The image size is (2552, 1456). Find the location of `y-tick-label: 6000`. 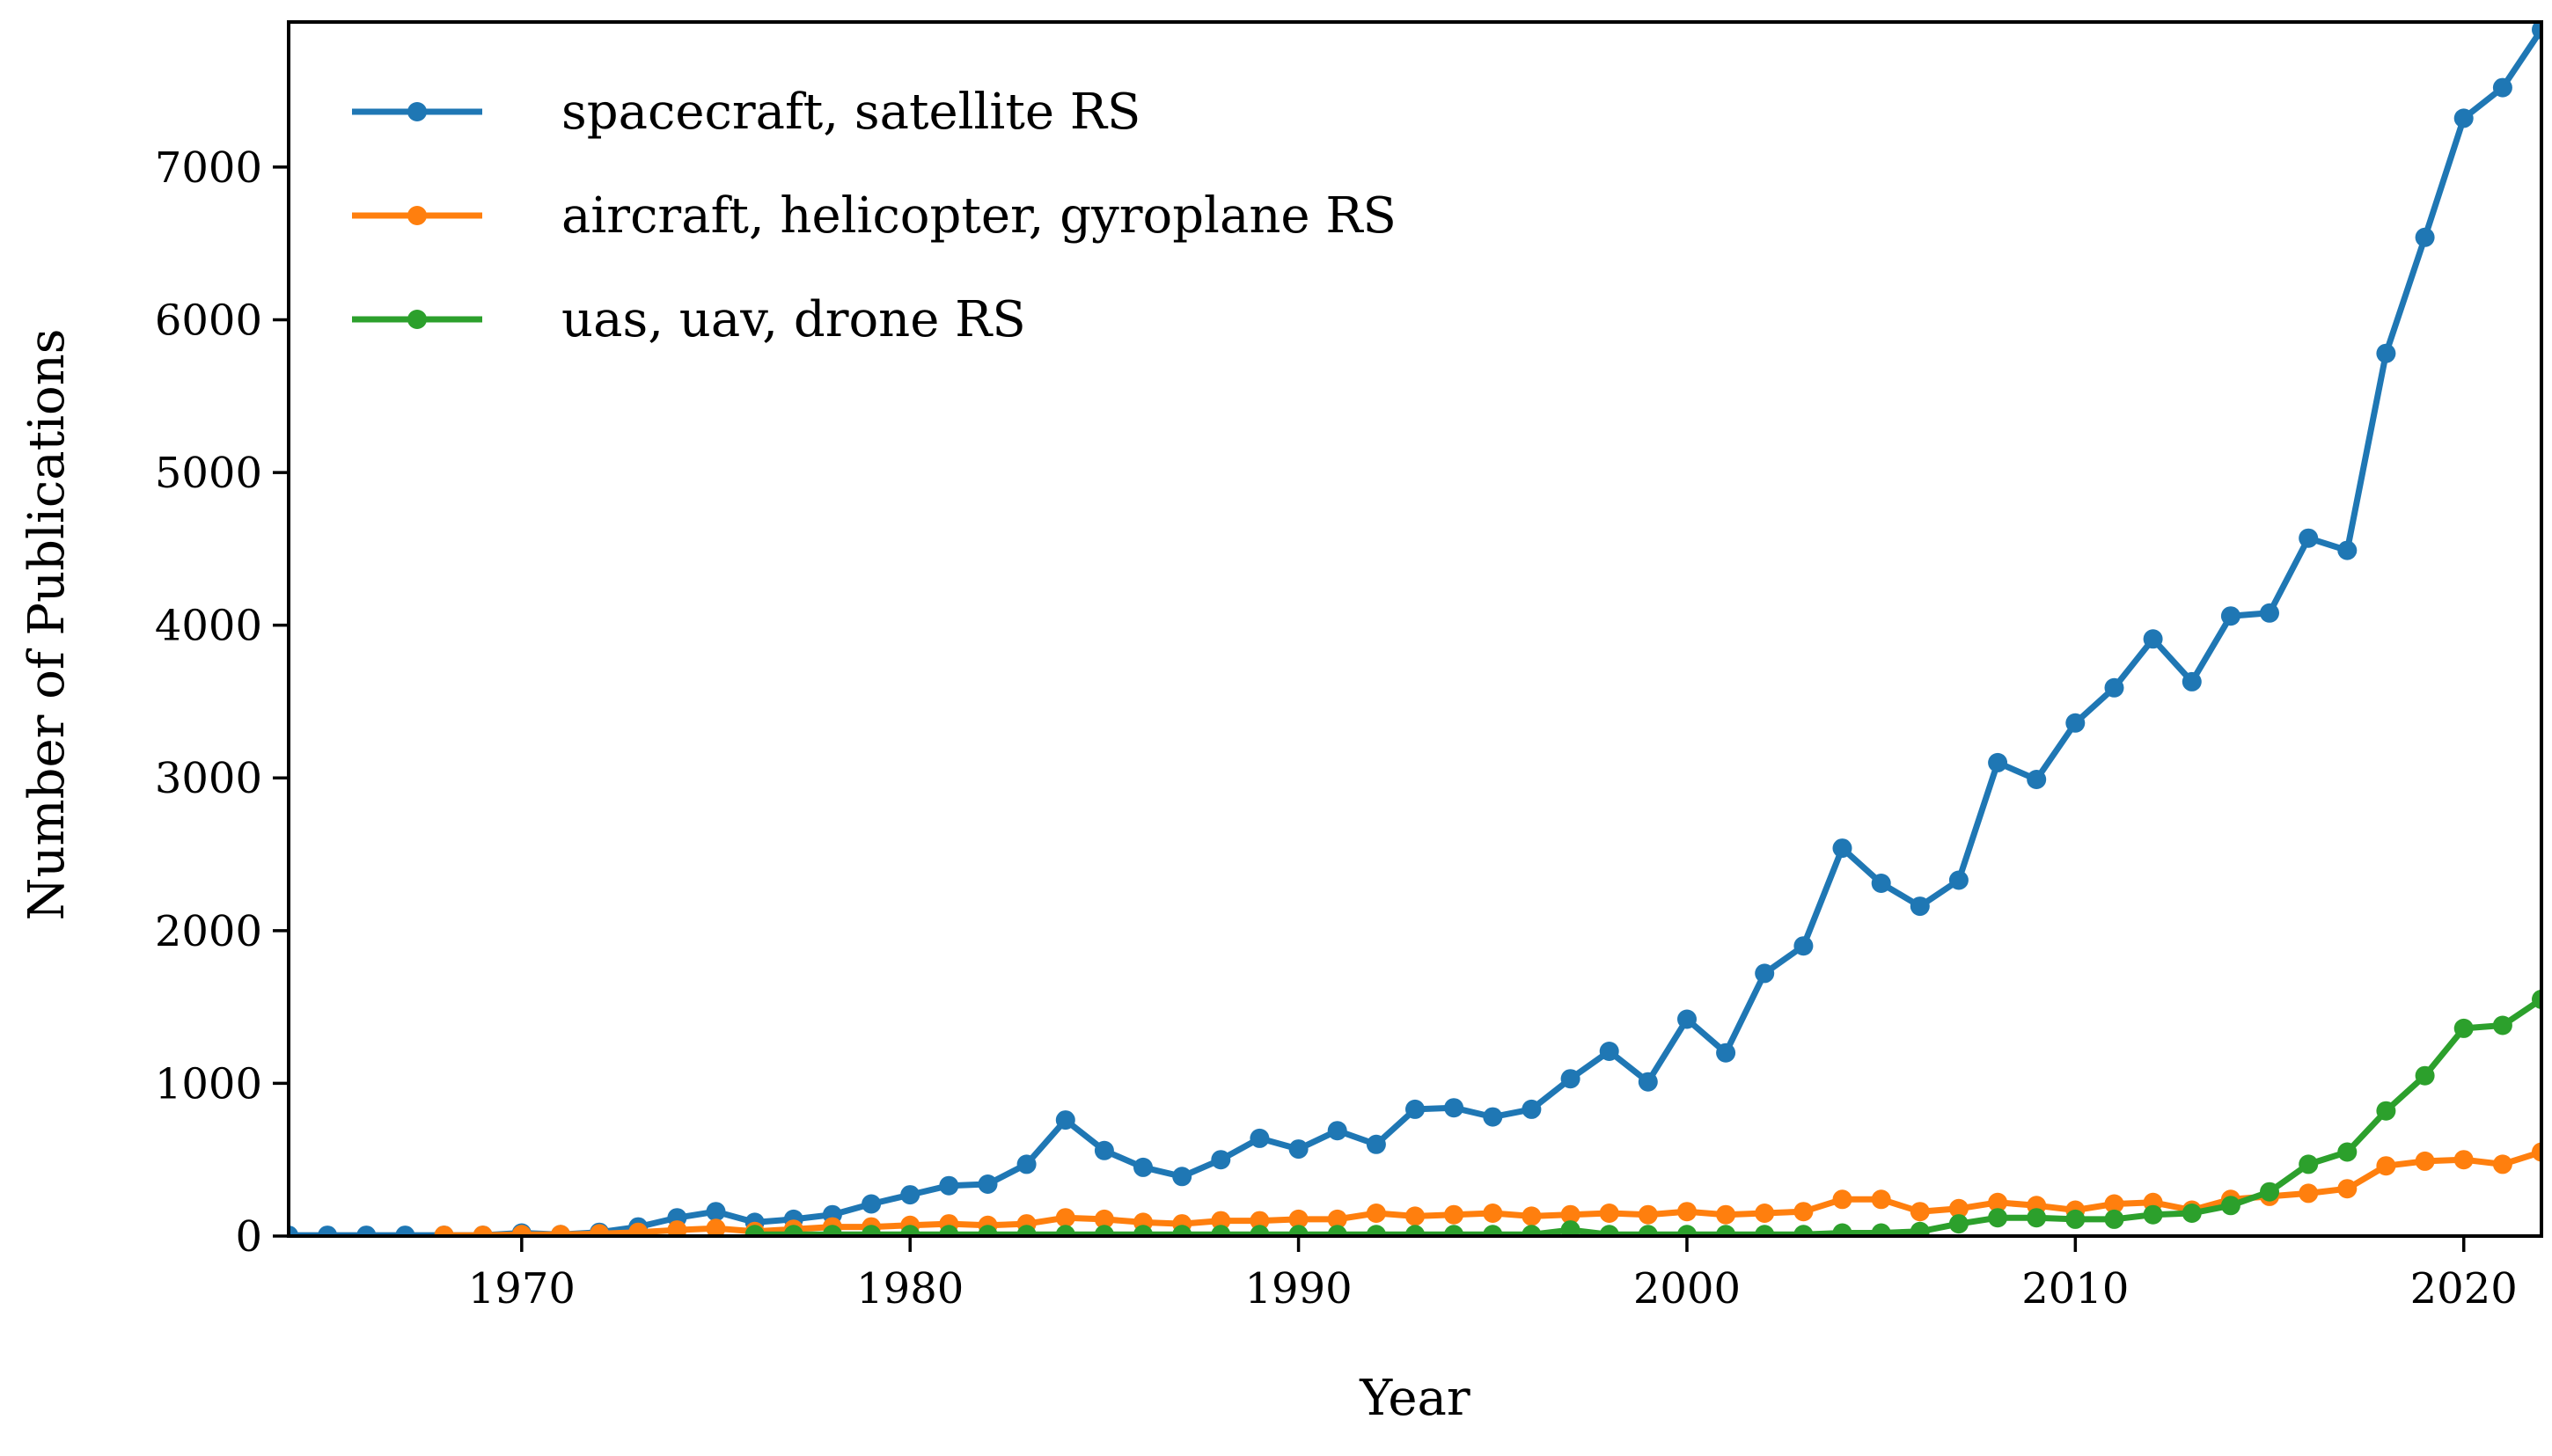

y-tick-label: 6000 is located at coordinates (209, 320).